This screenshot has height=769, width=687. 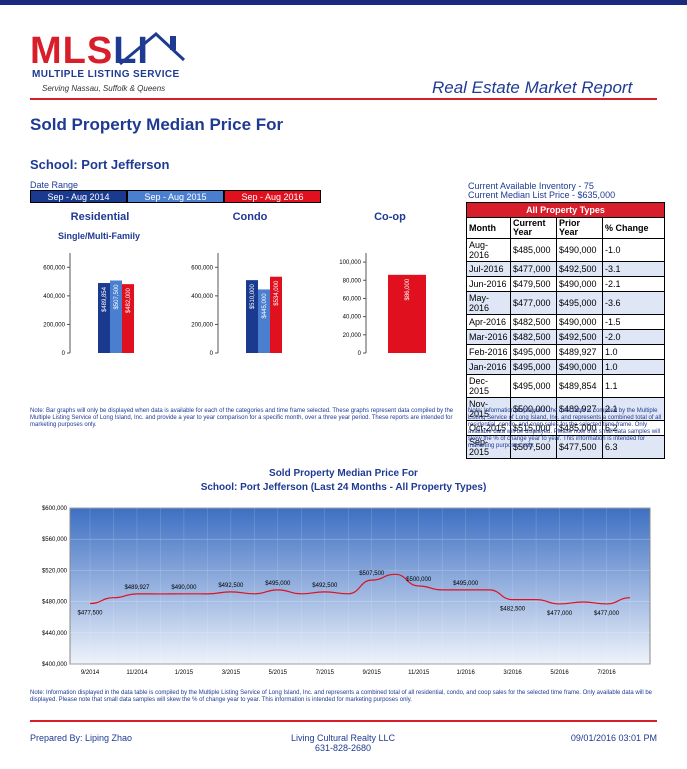 What do you see at coordinates (117, 297) in the screenshot?
I see `bar-value-label: $507,500` at bounding box center [117, 297].